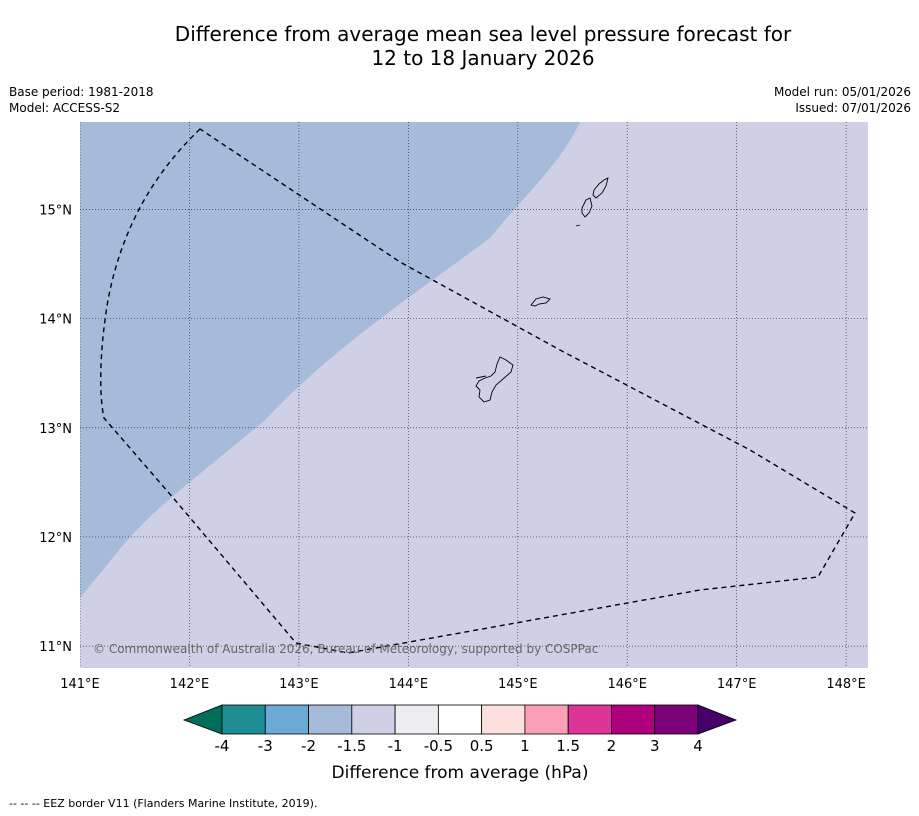 This screenshot has width=919, height=816. Describe the element at coordinates (483, 58) in the screenshot. I see `title-line-2: 12 to 18 January 2026` at that location.